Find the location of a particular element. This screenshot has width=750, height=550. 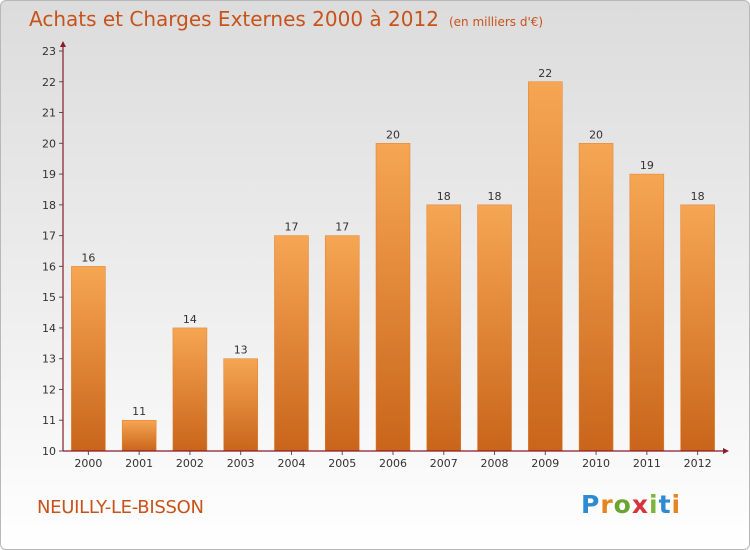

logo-letter: t is located at coordinates (665, 504).